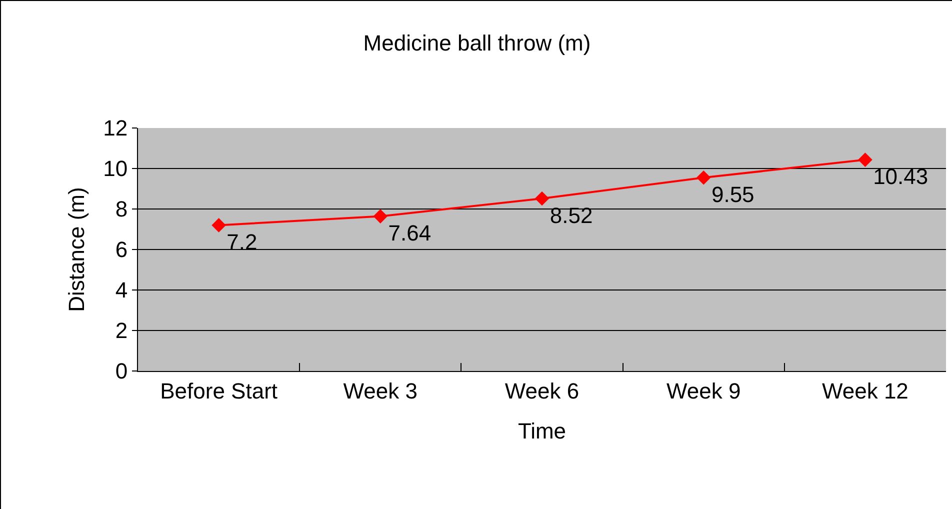 This screenshot has height=509, width=952. Describe the element at coordinates (219, 391) in the screenshot. I see `x-tick-label: Before Start` at that location.